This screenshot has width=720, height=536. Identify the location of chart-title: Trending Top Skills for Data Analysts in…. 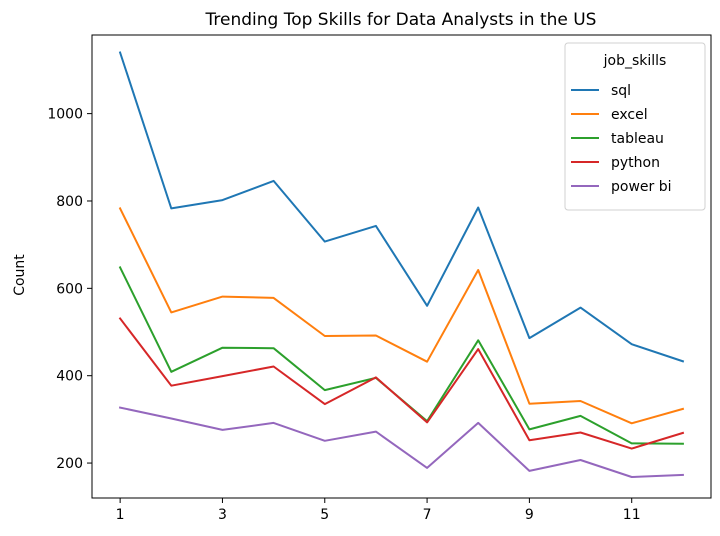
(401, 20).